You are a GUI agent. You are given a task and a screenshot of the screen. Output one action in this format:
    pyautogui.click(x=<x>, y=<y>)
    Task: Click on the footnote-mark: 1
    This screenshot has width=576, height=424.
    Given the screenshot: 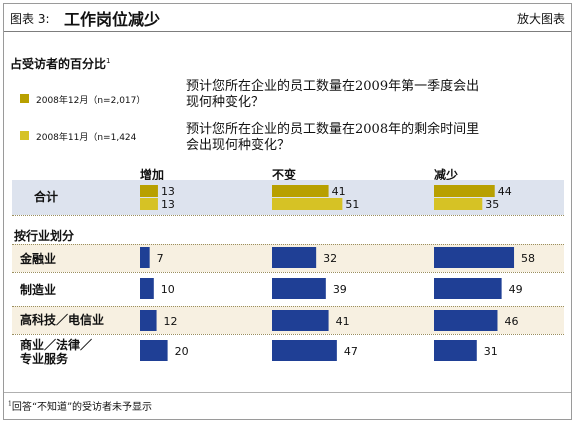 What is the action you would take?
    pyautogui.click(x=10, y=404)
    